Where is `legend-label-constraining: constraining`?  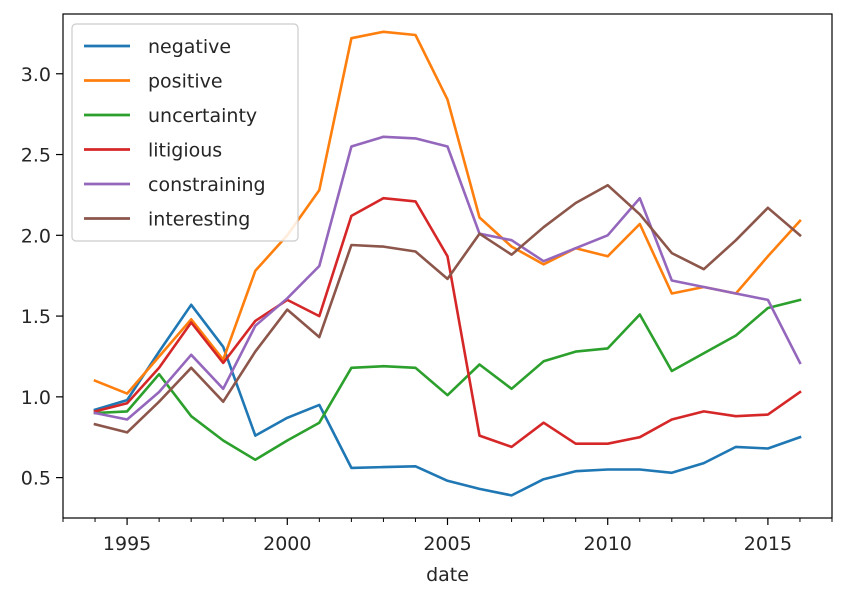 legend-label-constraining: constraining is located at coordinates (207, 185).